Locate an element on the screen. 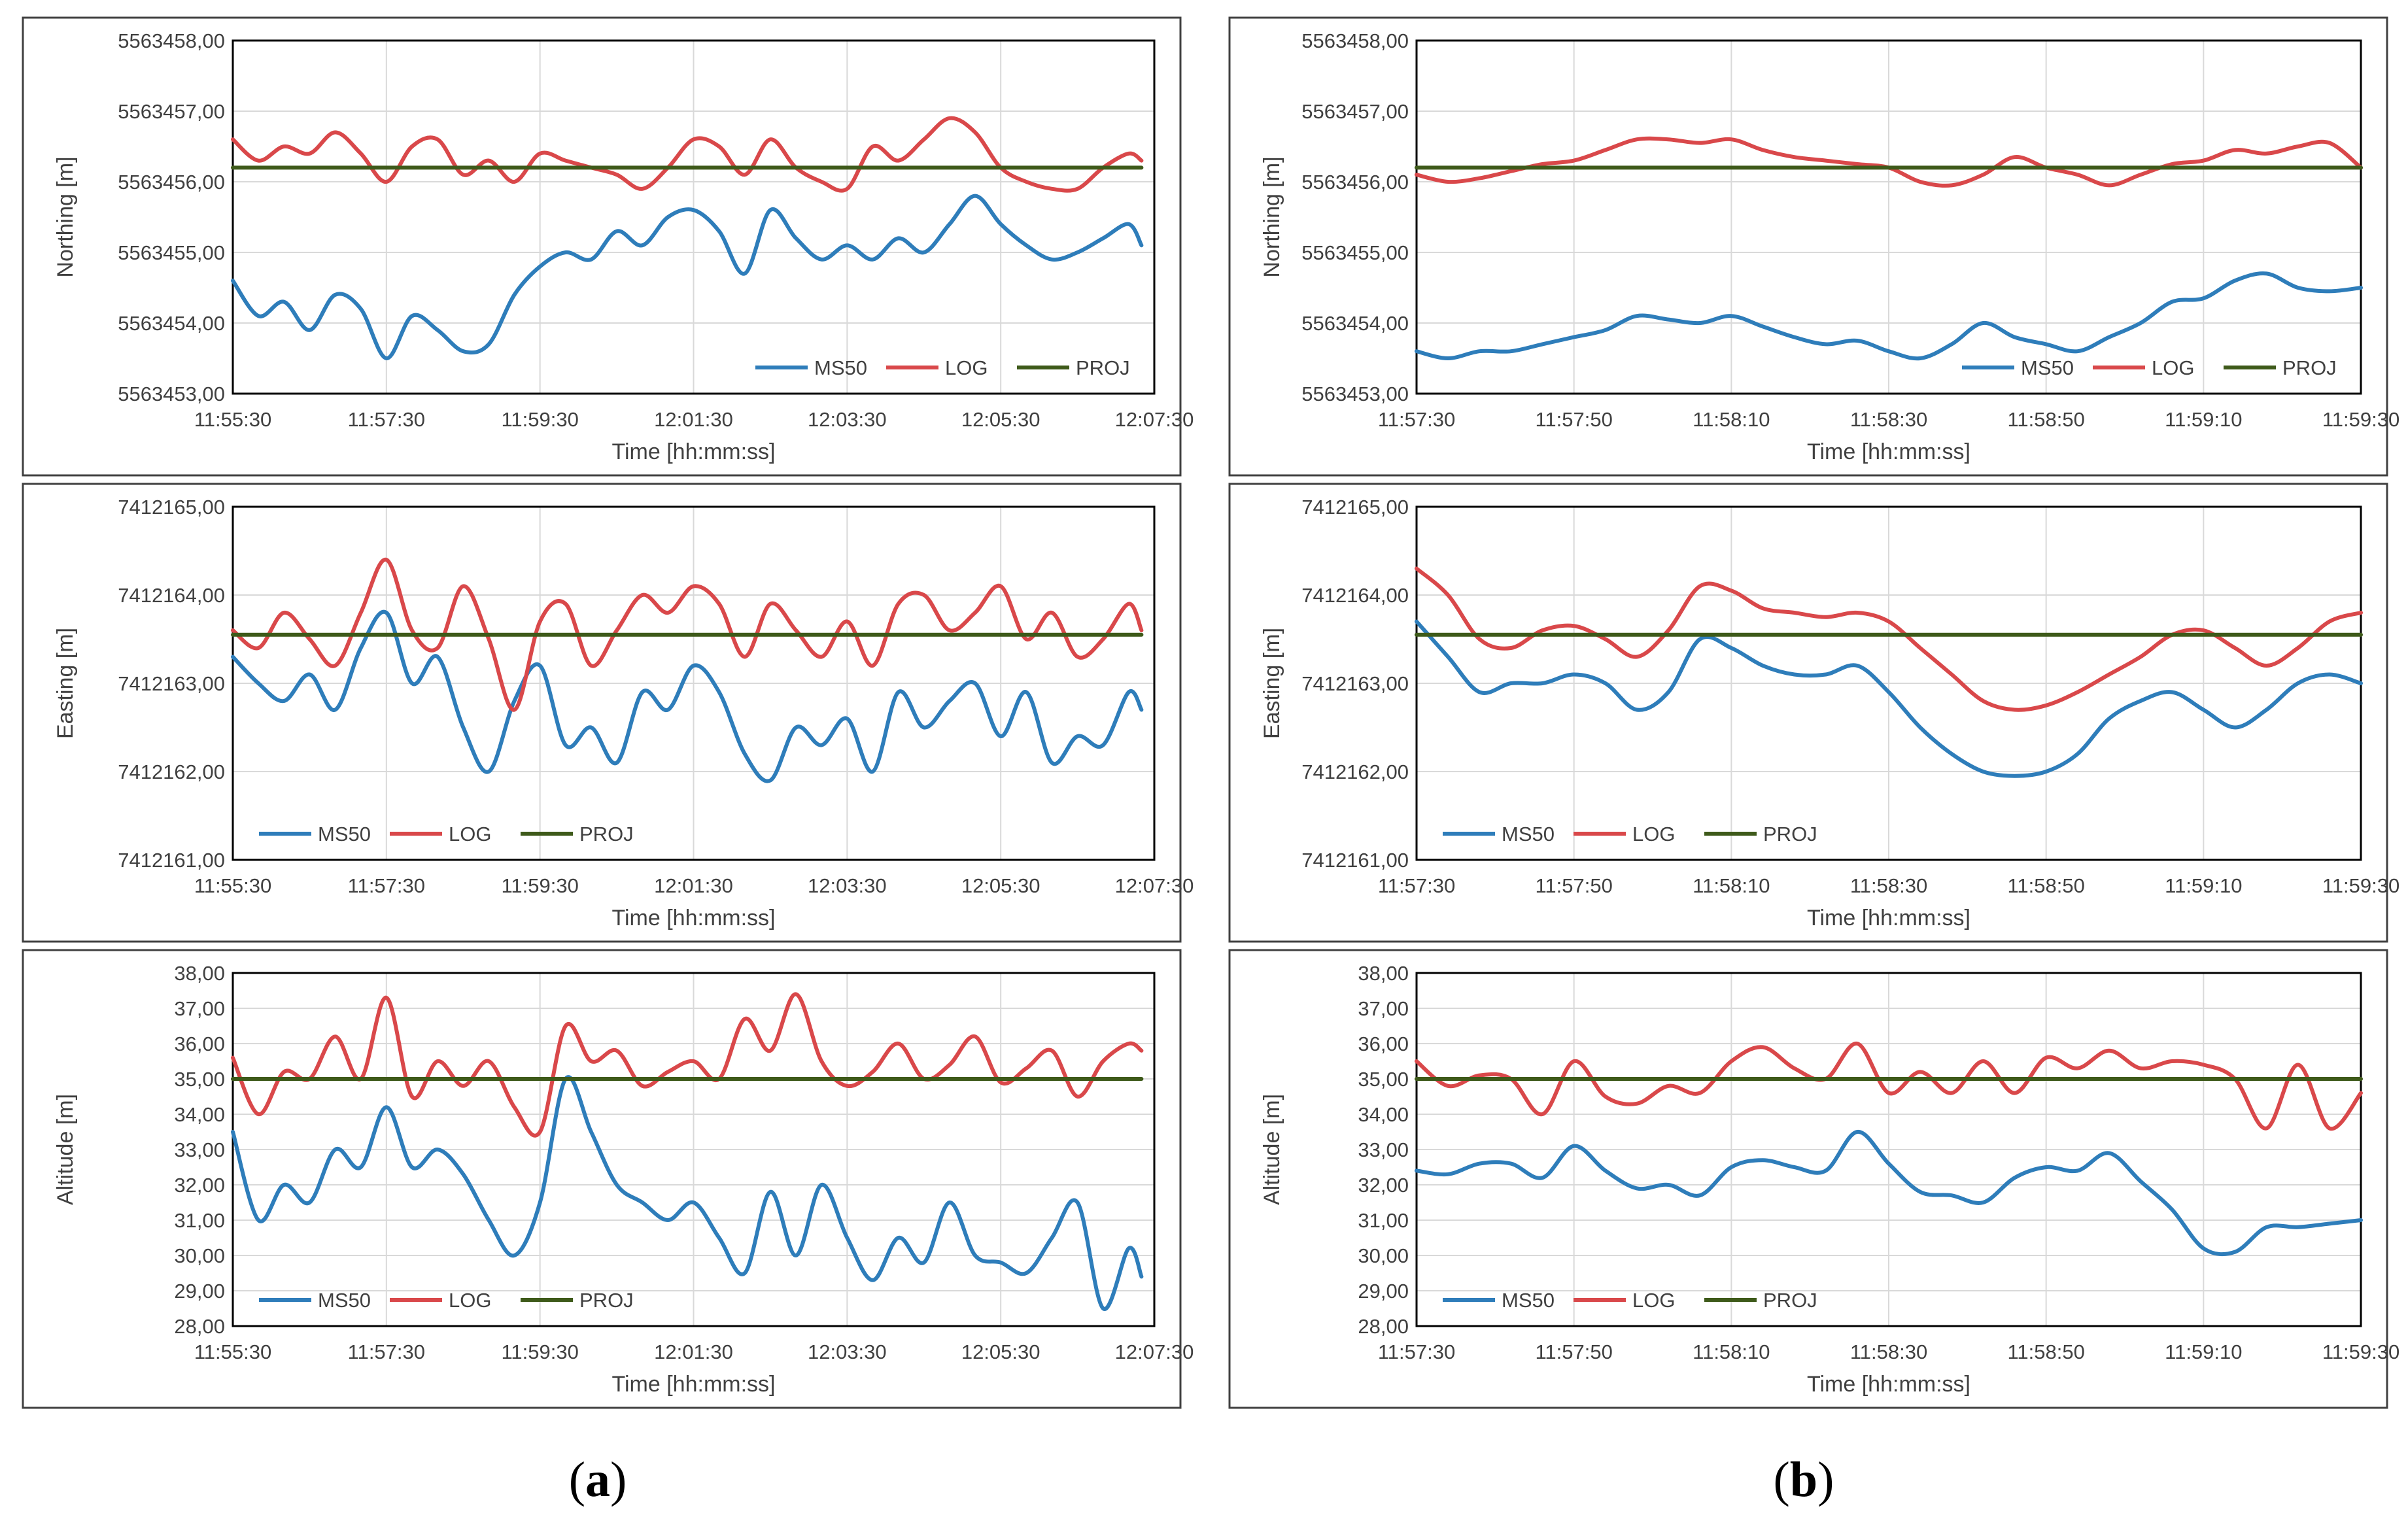 The width and height of the screenshot is (2408, 1534). panel-label-b: (b) is located at coordinates (1804, 1479).